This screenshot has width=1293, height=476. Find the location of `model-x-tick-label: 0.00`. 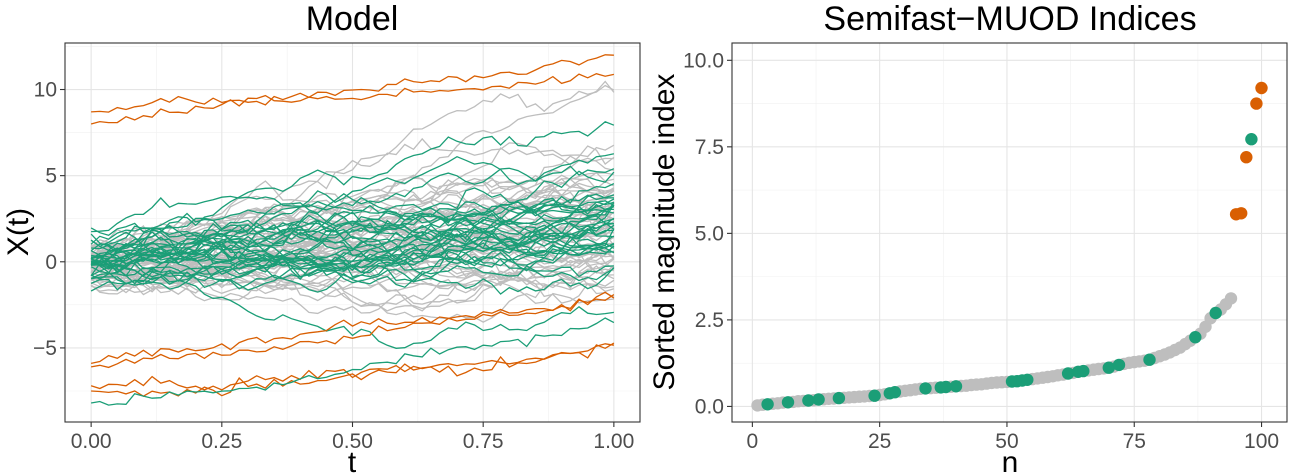

model-x-tick-label: 0.00 is located at coordinates (91, 441).